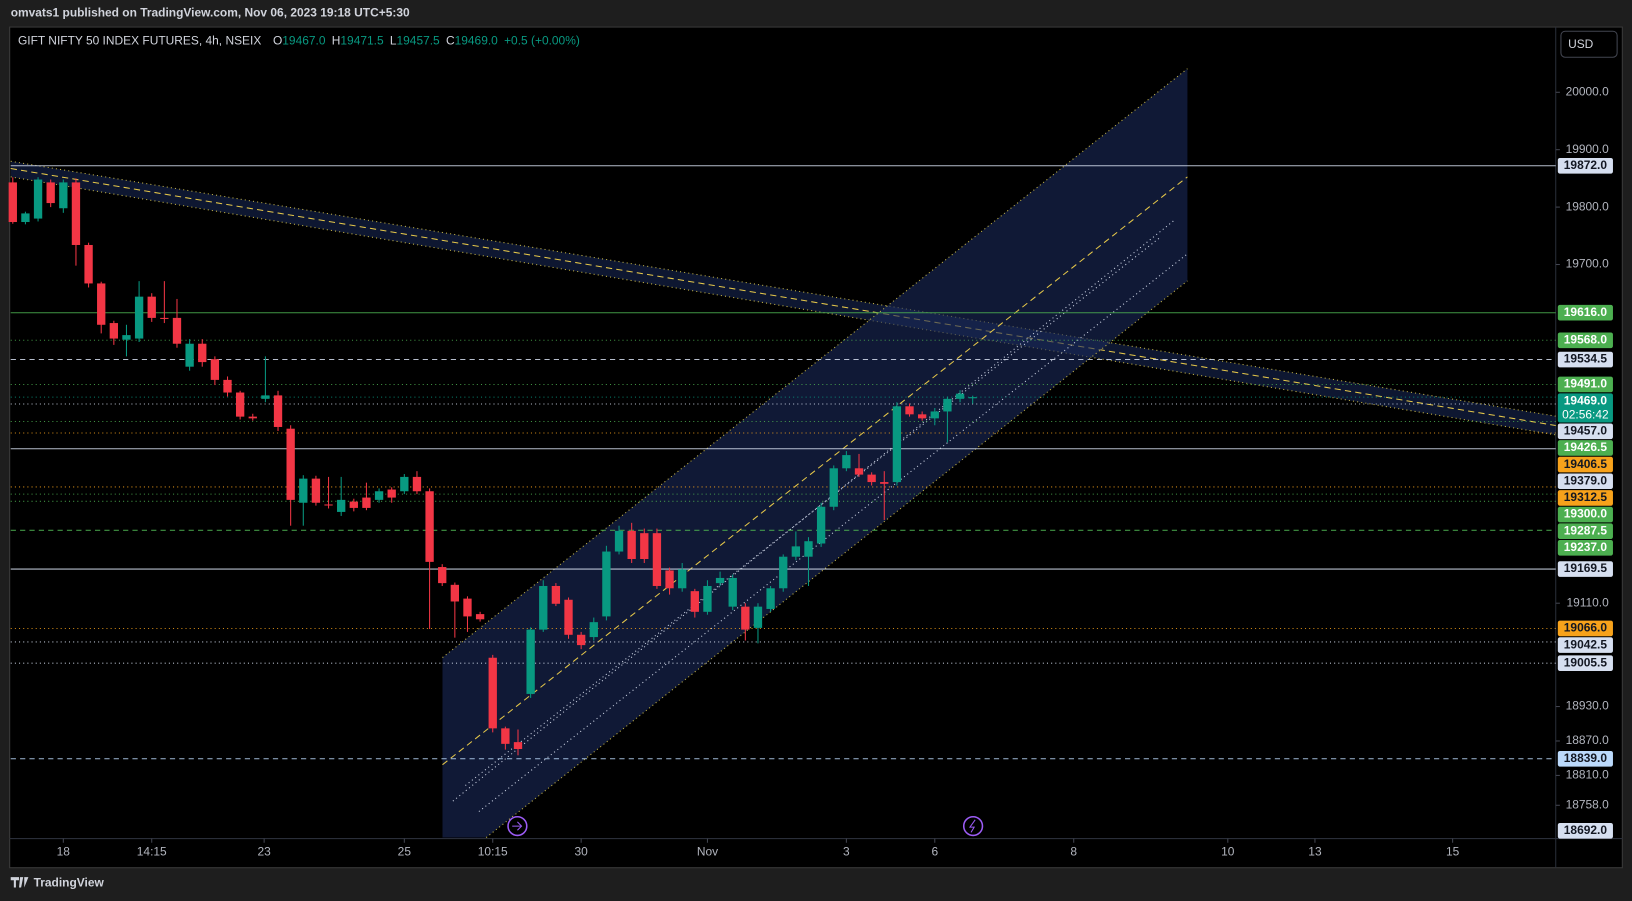 The width and height of the screenshot is (1632, 901). I want to click on x-tick-label: 15, so click(1453, 851).